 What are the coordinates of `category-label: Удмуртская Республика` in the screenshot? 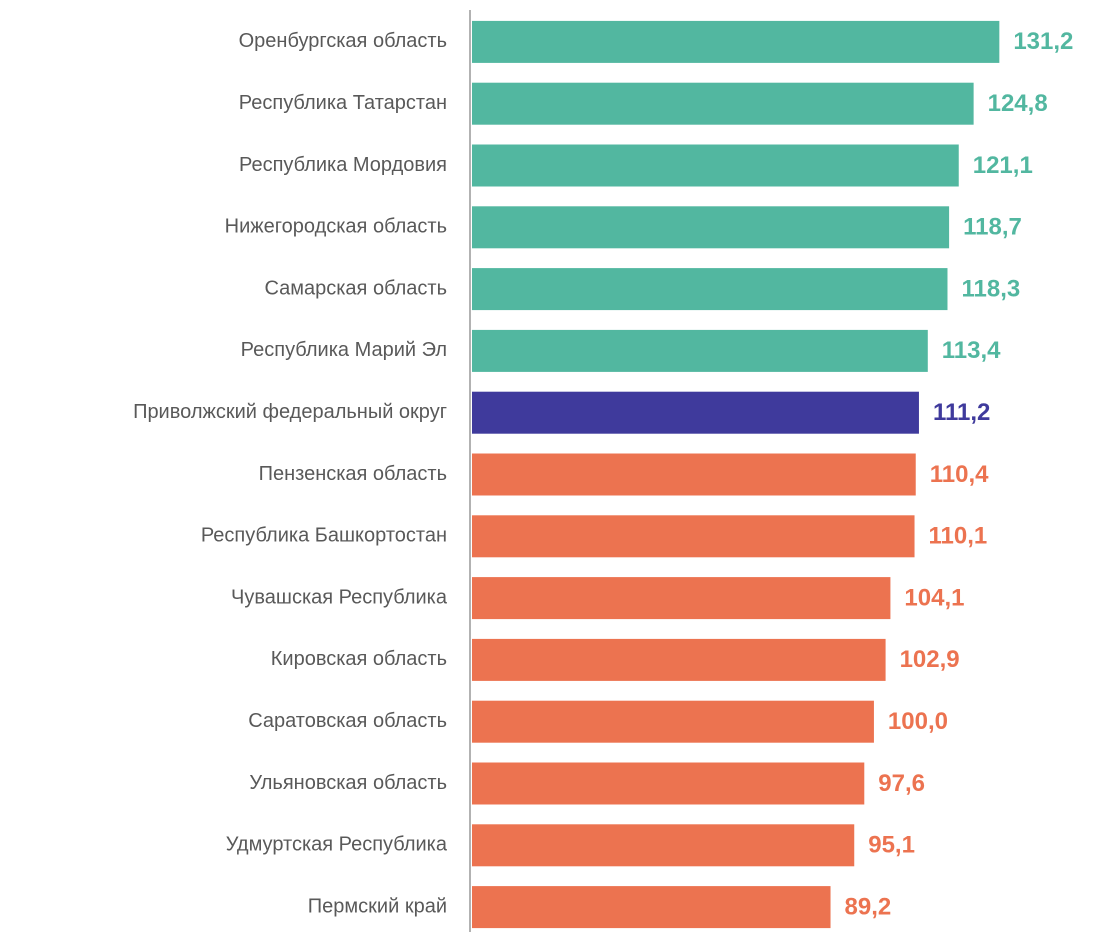 It's located at (337, 845).